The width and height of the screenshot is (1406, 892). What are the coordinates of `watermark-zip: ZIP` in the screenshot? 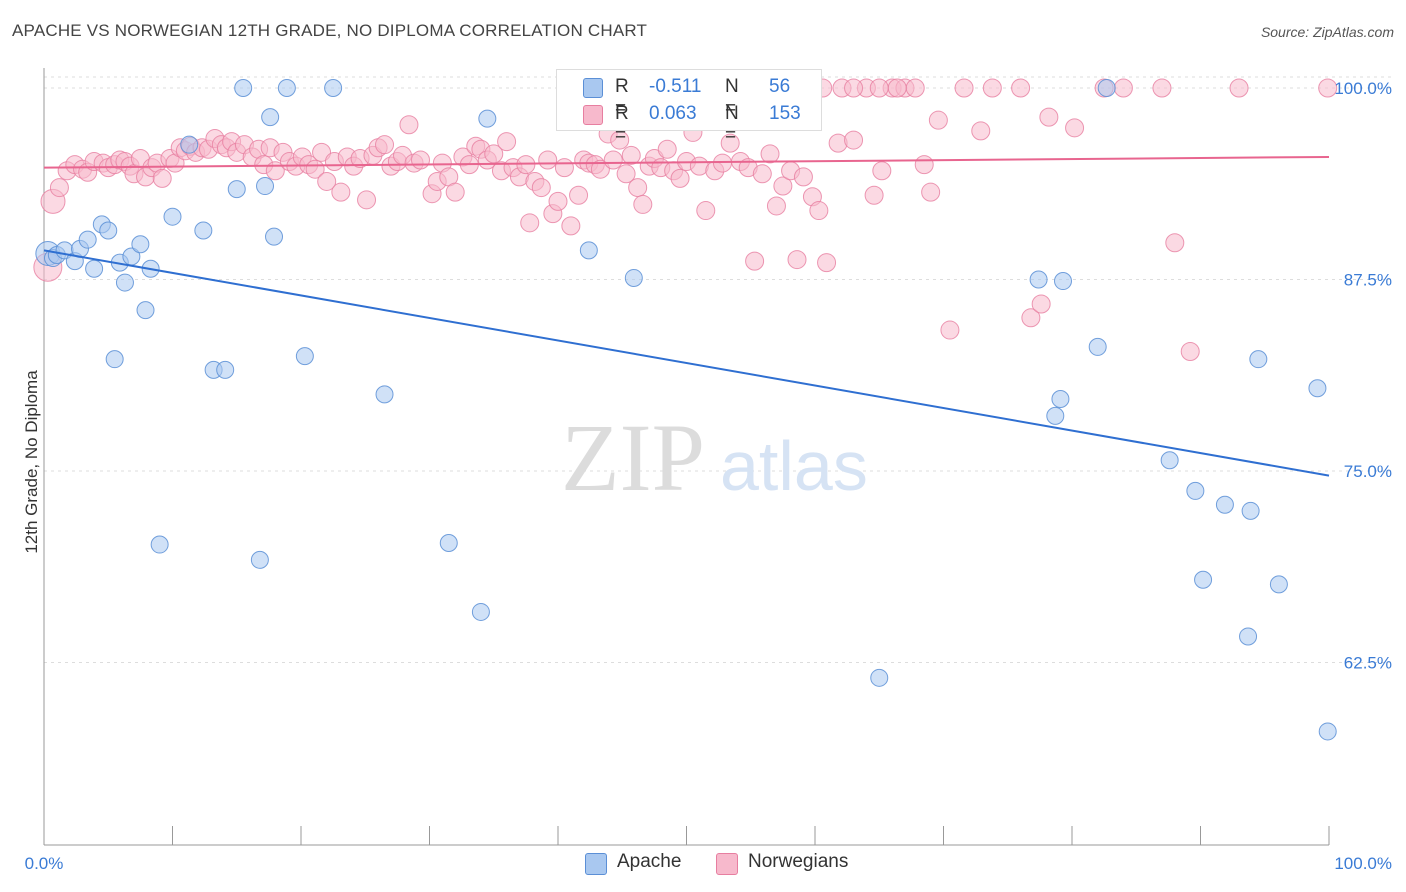 It's located at (633, 457).